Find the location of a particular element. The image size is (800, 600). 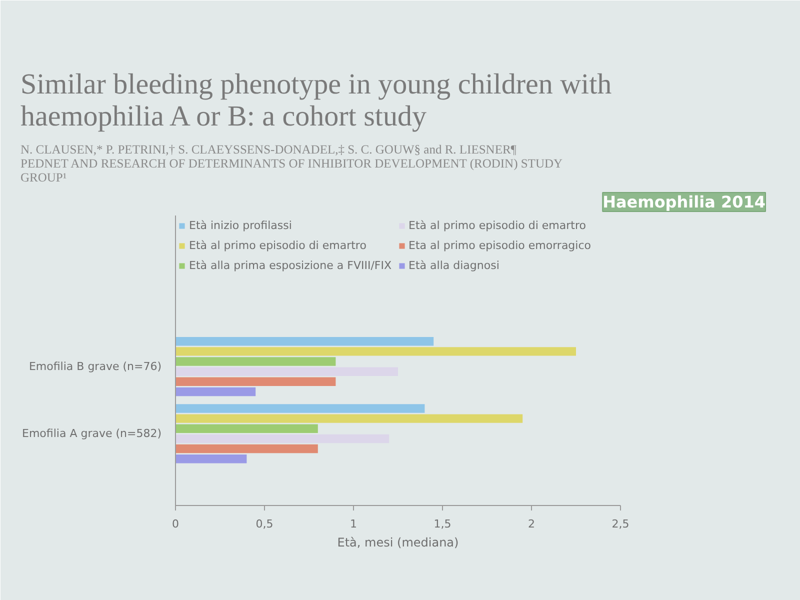

text: Haemophilia 2014 is located at coordinates (684, 202).